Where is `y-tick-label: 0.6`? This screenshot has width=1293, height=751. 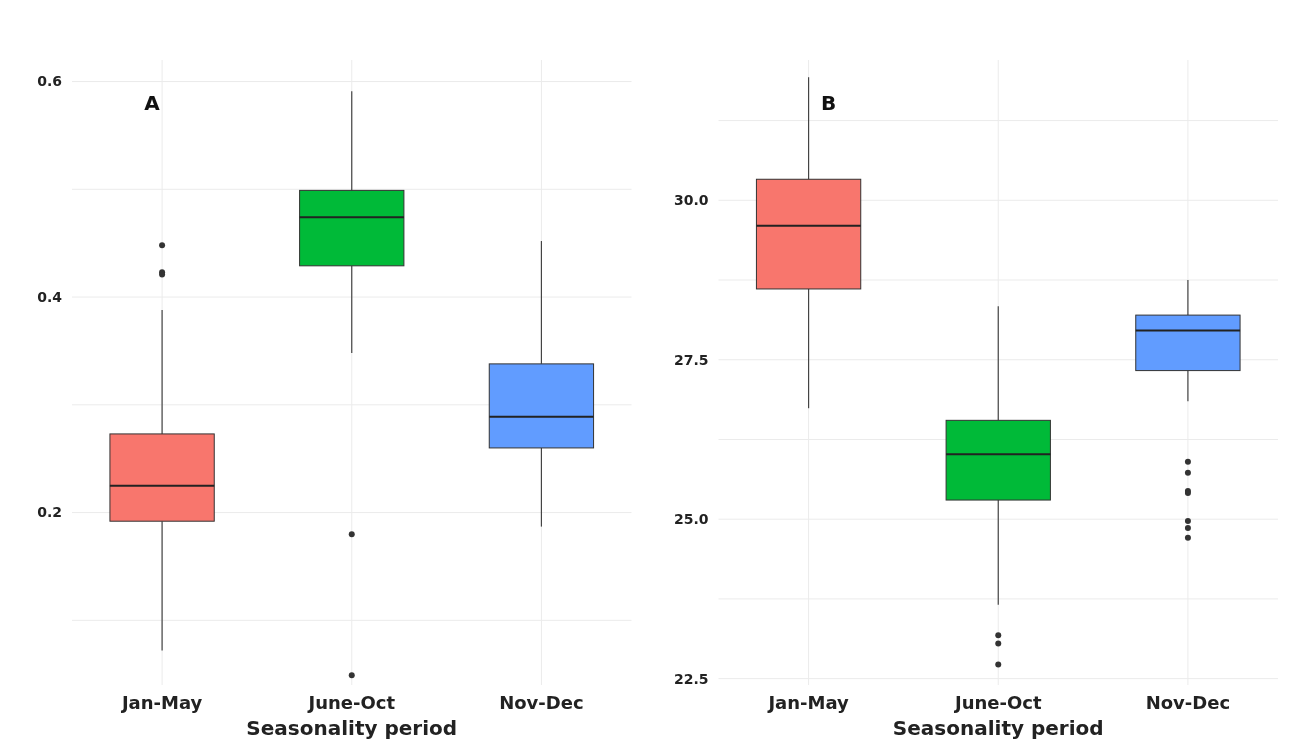
y-tick-label: 0.6 is located at coordinates (49, 81).